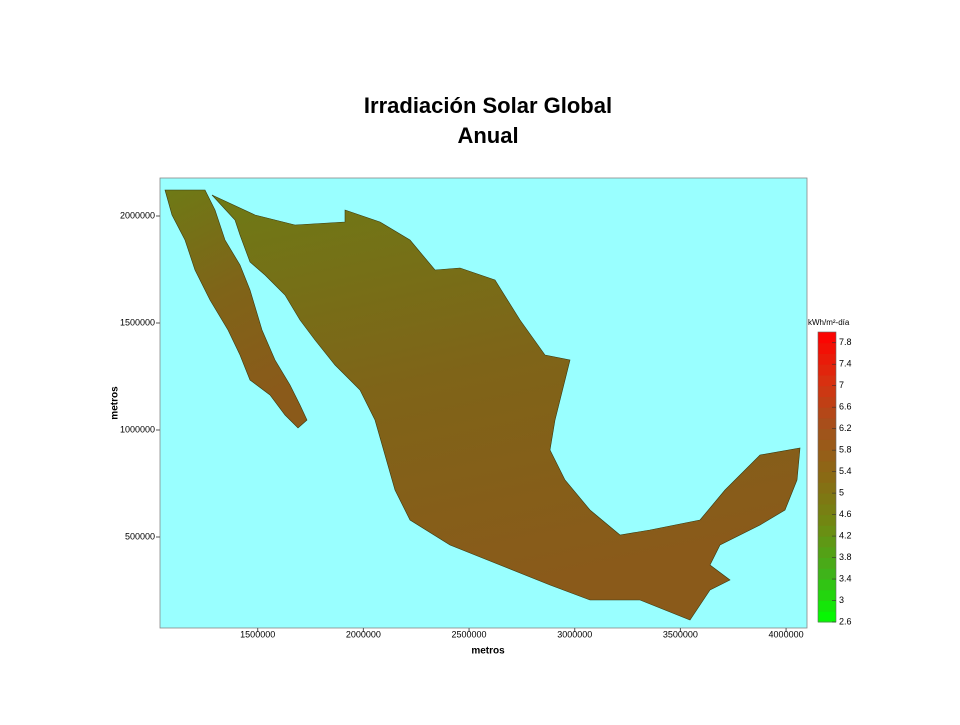  I want to click on y-tick-label: 2000000, so click(137, 215).